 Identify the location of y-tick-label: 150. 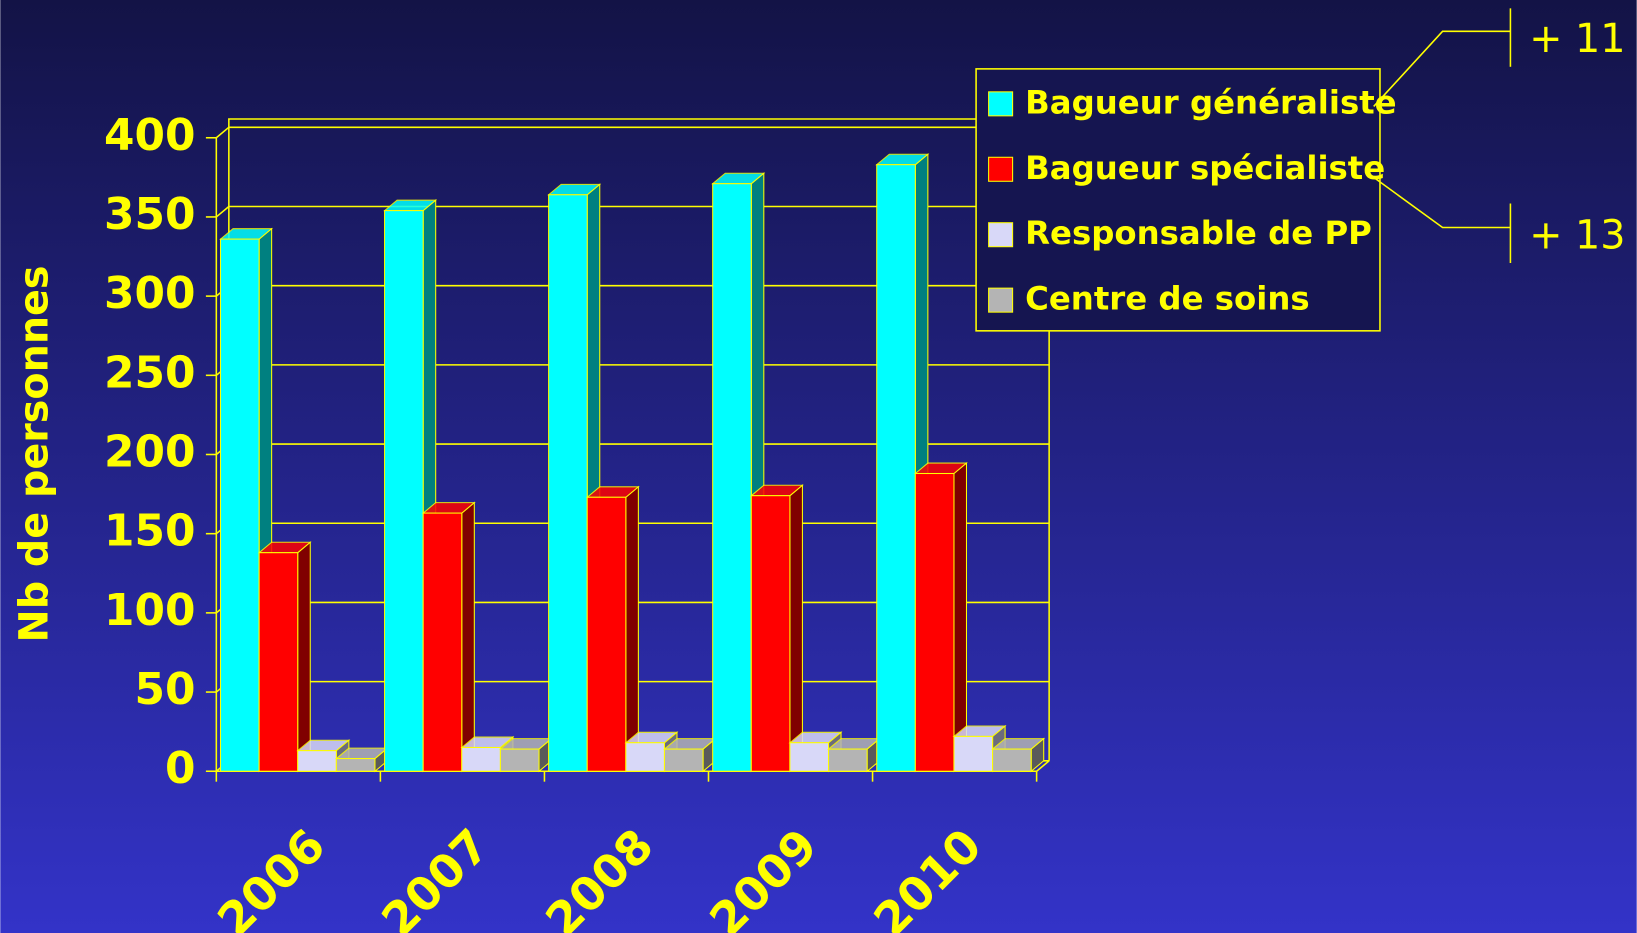
(150, 531).